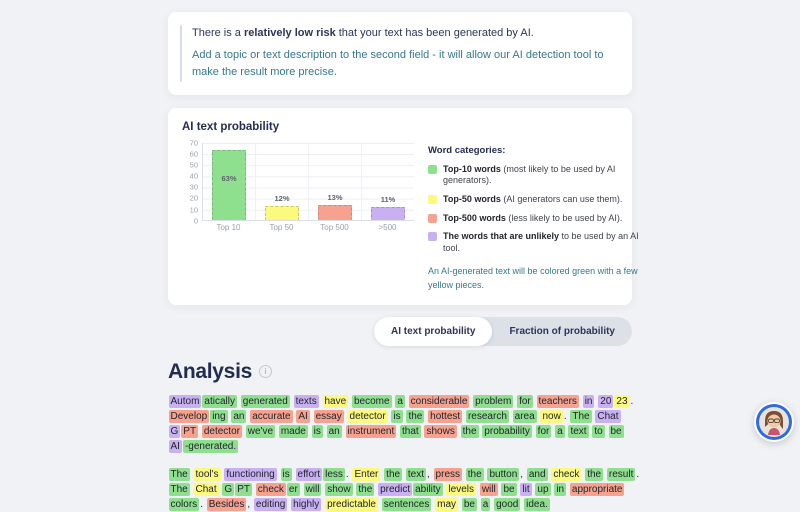 This screenshot has width=800, height=512. Describe the element at coordinates (543, 489) in the screenshot. I see `highlighted-word: up` at that location.